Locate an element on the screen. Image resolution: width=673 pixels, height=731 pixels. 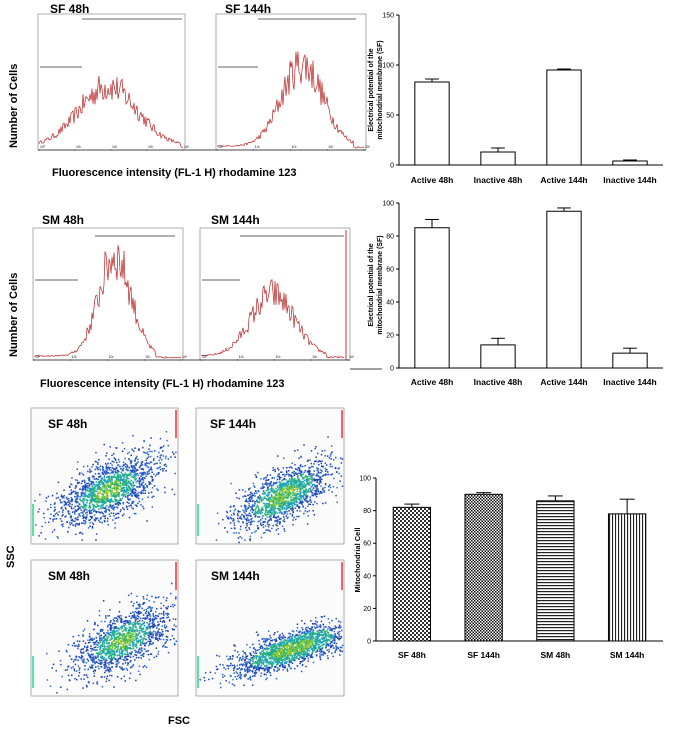
y-tick-label: 60 is located at coordinates (367, 544).